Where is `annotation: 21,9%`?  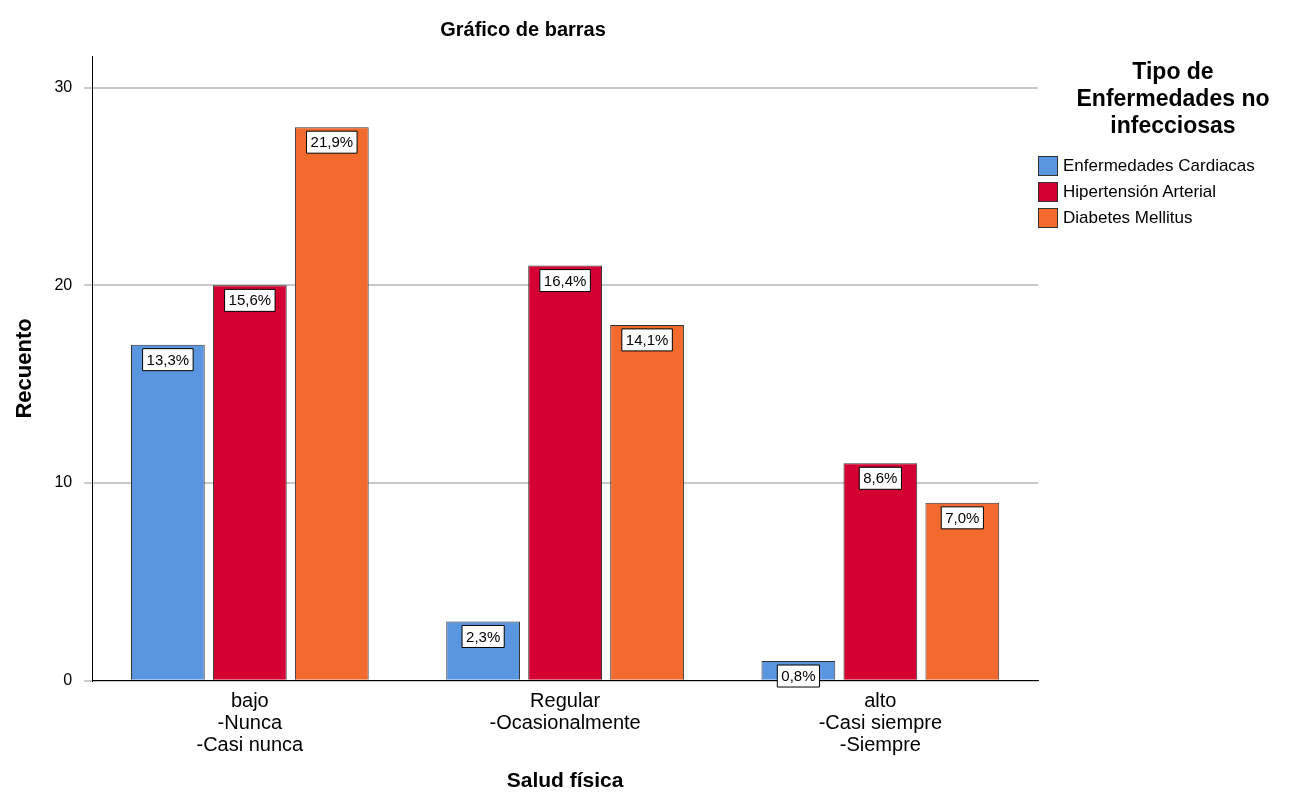
annotation: 21,9% is located at coordinates (332, 142).